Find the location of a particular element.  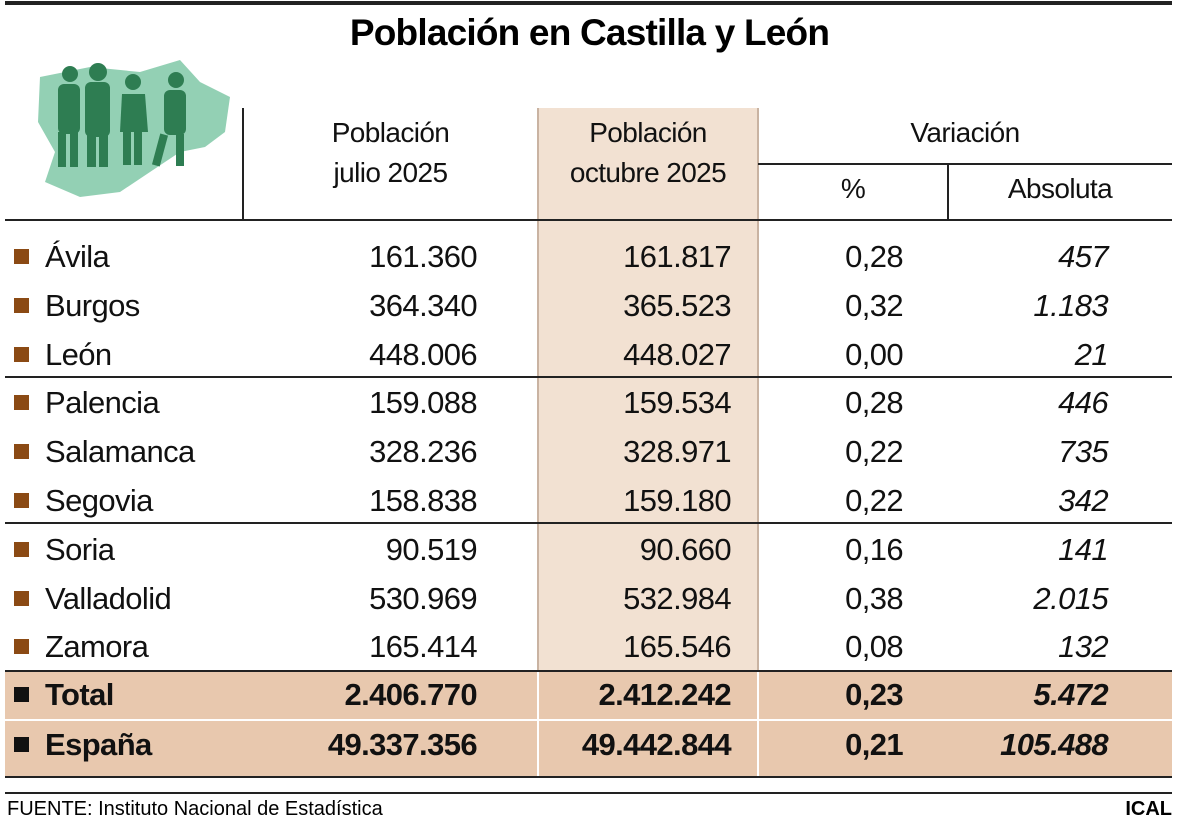

region-name: Salamanca is located at coordinates (120, 452).